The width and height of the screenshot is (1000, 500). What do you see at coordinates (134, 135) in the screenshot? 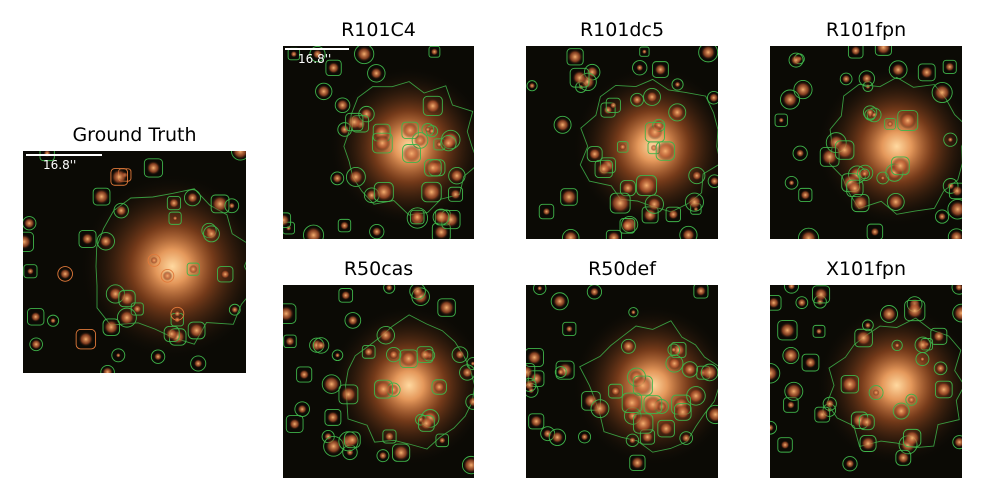
I see `panel-title: Ground Truth` at bounding box center [134, 135].